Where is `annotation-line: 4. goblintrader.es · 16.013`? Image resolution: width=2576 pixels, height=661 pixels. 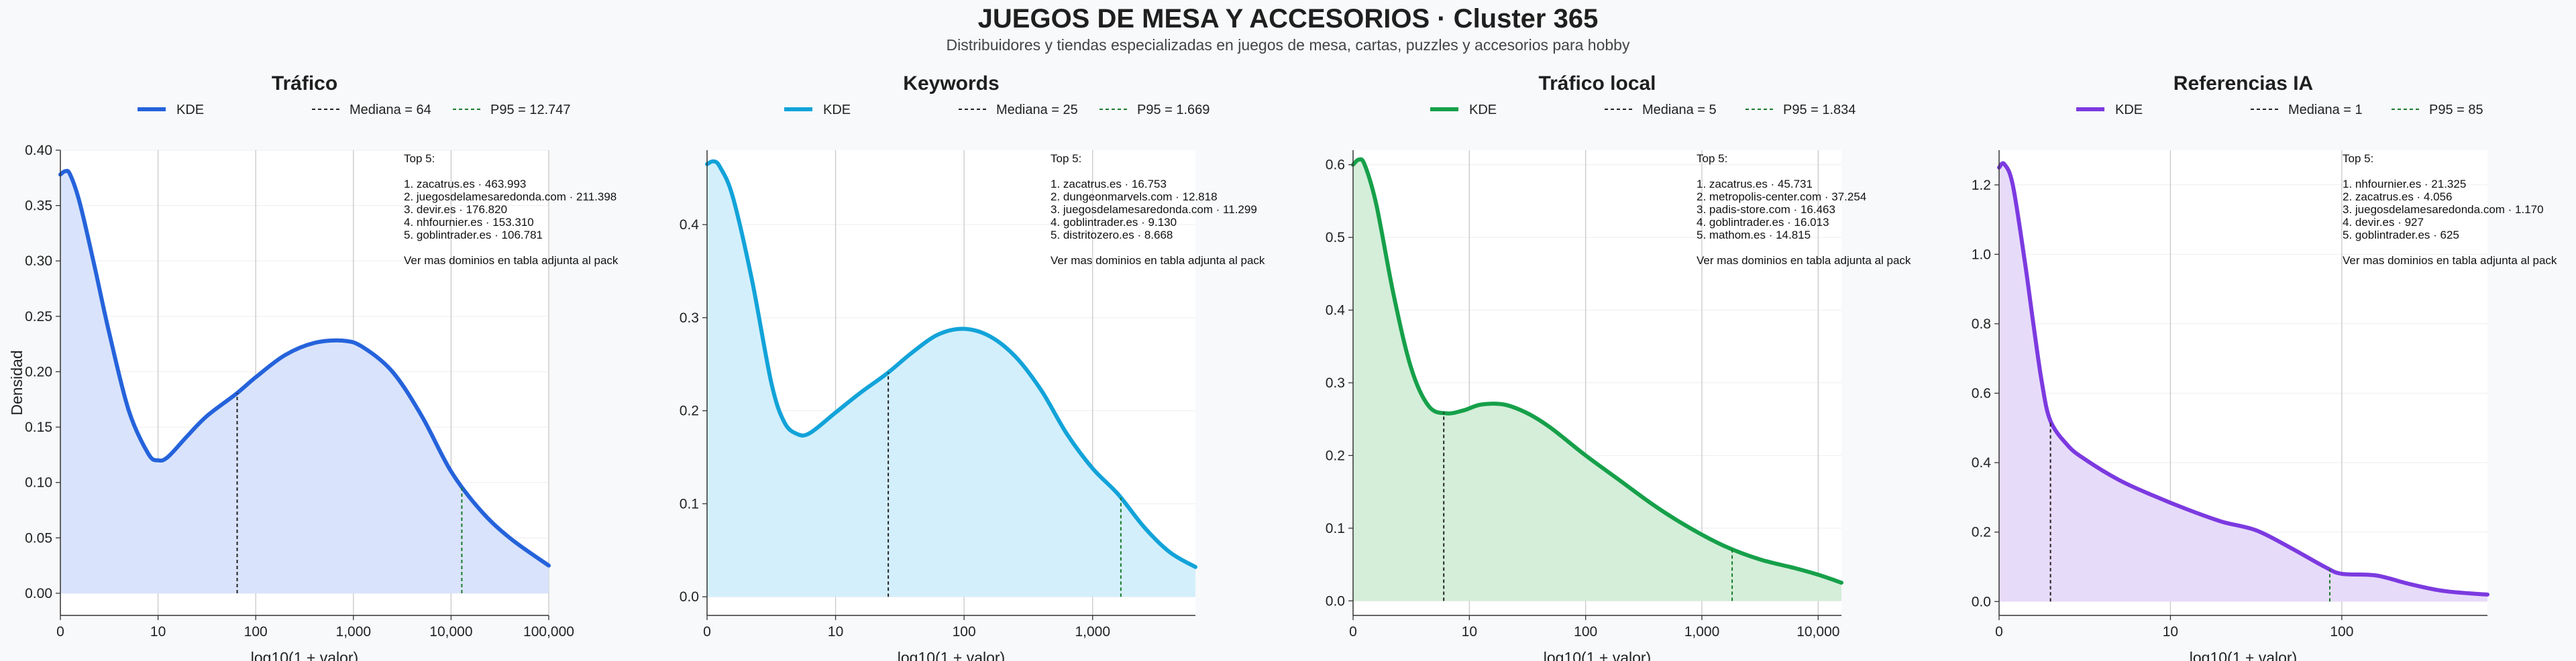
annotation-line: 4. goblintrader.es · 16.013 is located at coordinates (1763, 222).